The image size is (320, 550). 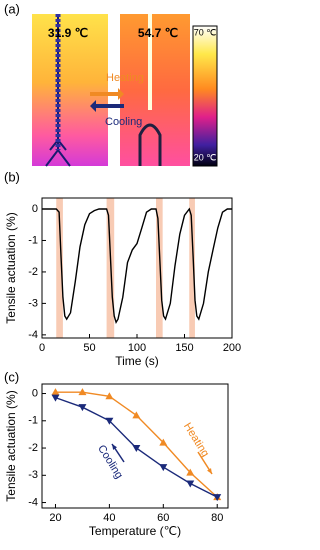 I want to click on x-tick-label: 40, so click(x=109, y=518).